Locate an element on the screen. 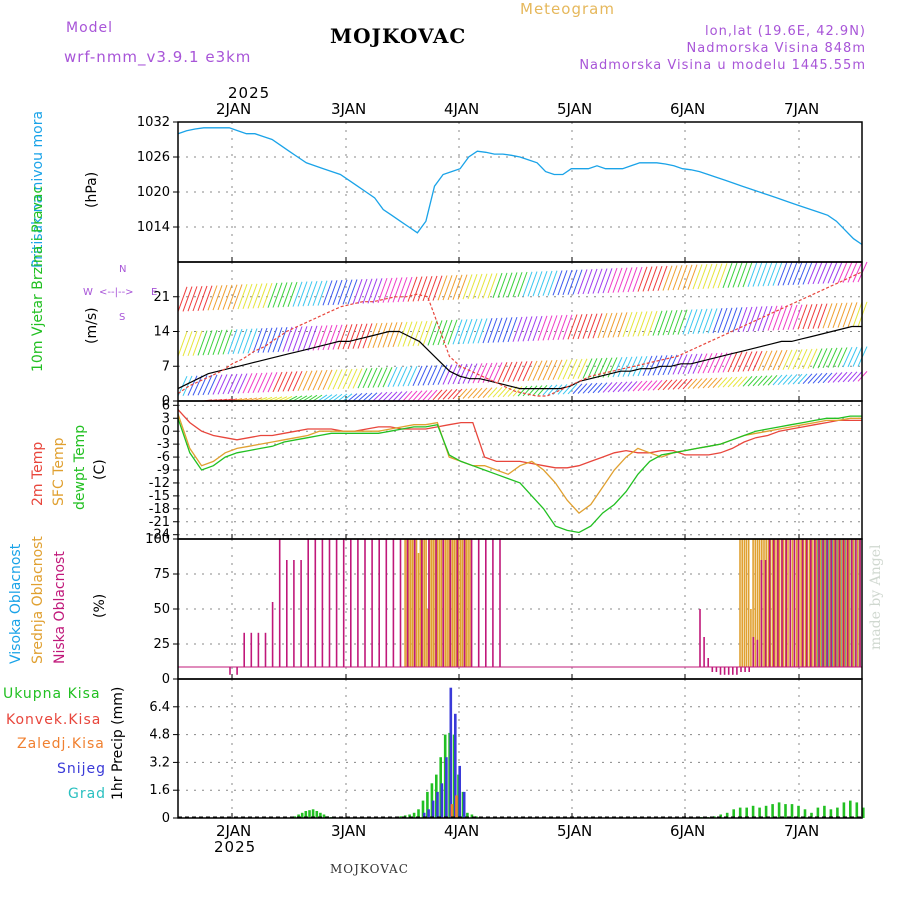  legend-freezing-rain: Zaledj.Kisa is located at coordinates (61, 744).